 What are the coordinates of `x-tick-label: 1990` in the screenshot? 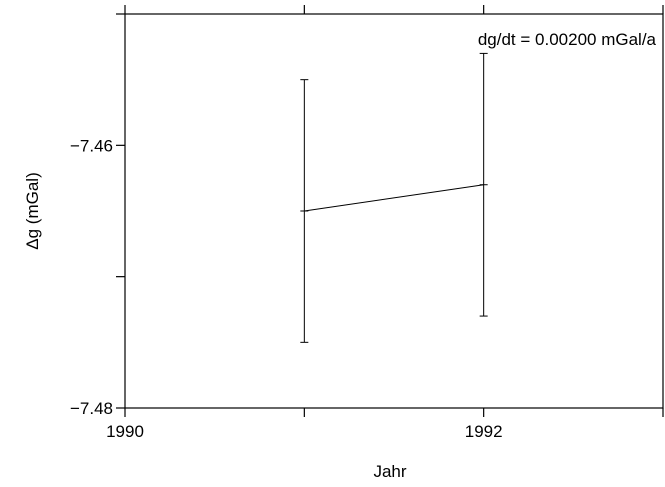 It's located at (125, 431).